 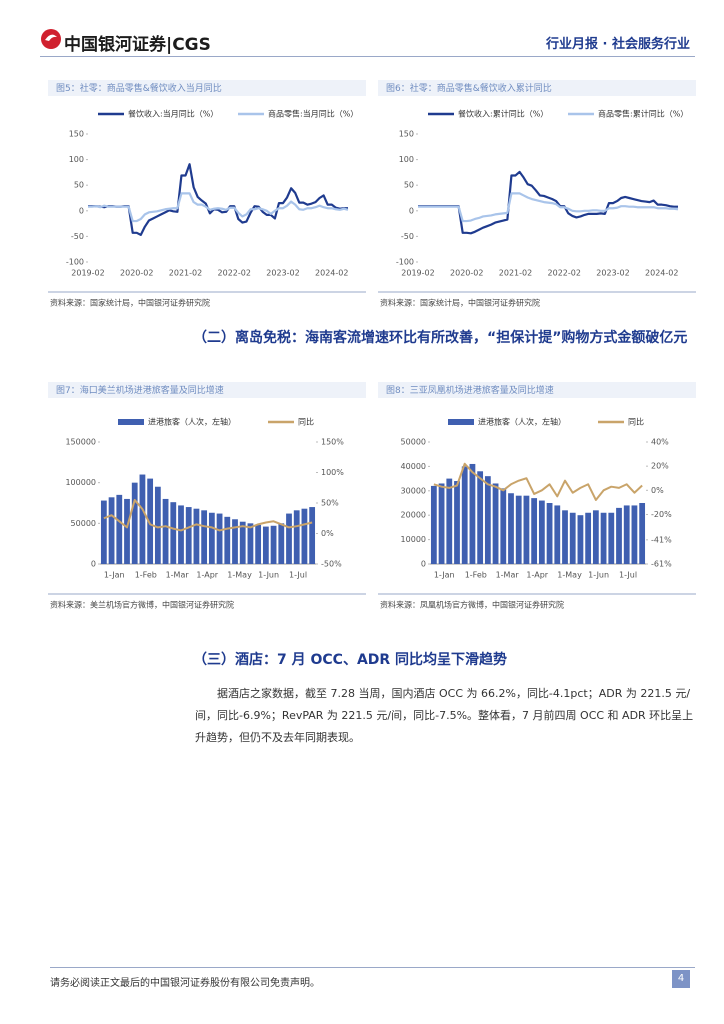 I want to click on legend-label: 商品零售:累计同比（%）, so click(x=643, y=114).